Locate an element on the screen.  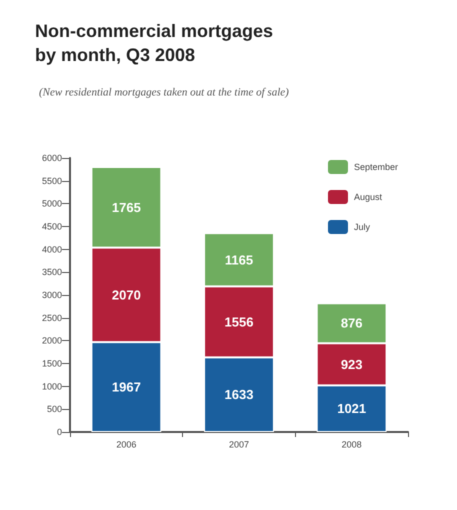
y-tick-label: 3500 is located at coordinates (52, 272).